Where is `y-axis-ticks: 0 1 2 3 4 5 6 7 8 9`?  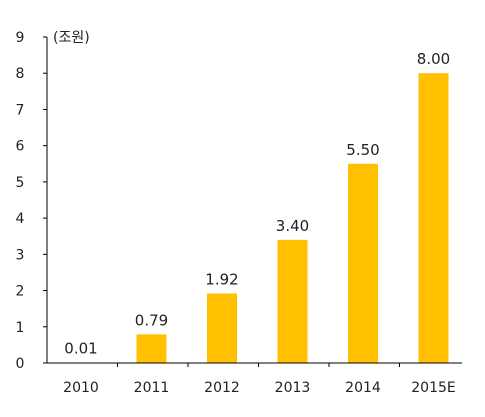 y-axis-ticks: 0 1 2 3 4 5 6 7 8 9 is located at coordinates (31, 201).